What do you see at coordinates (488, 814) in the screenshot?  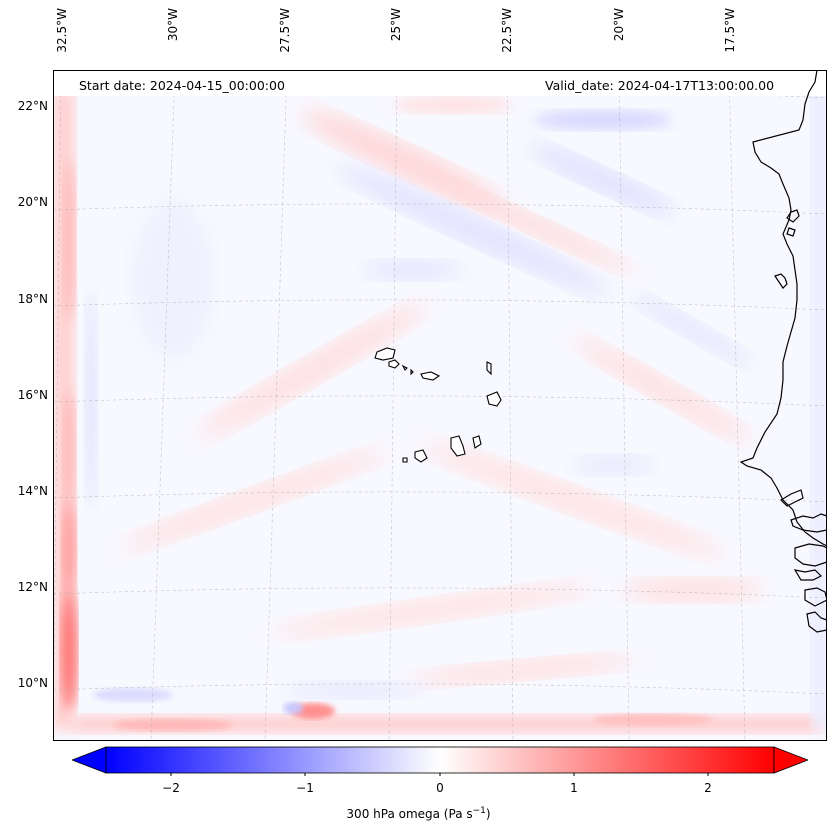 I see `colorbar-label-suffix: )` at bounding box center [488, 814].